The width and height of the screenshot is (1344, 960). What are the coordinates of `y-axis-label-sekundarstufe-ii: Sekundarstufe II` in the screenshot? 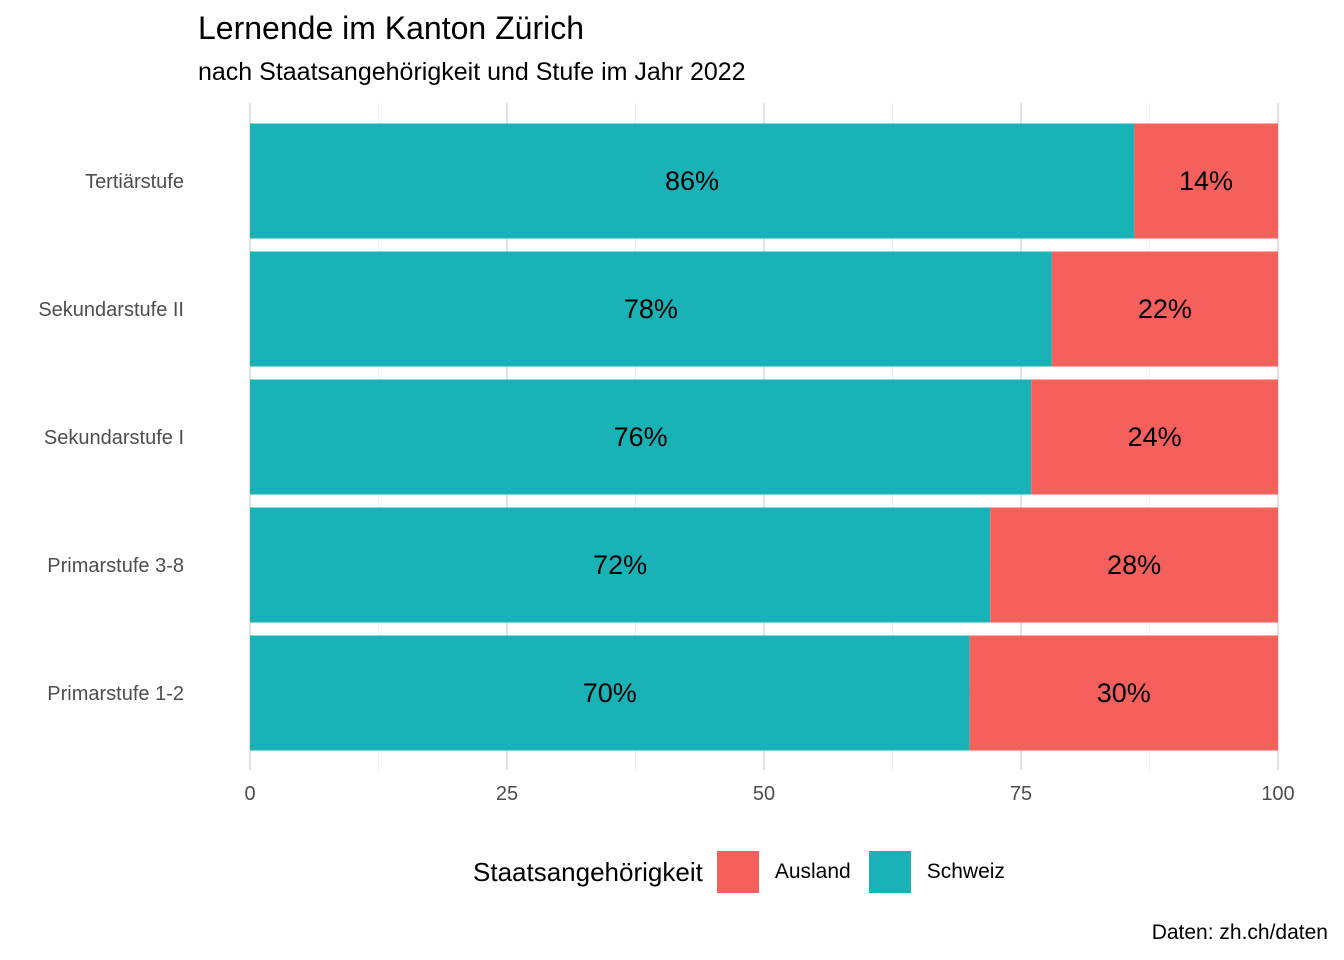 It's located at (111, 310).